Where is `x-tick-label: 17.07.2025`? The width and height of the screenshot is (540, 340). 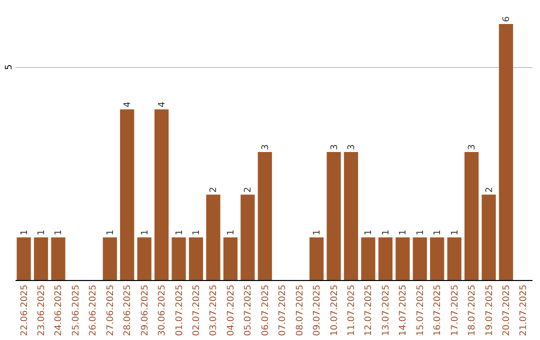
x-tick-label: 17.07.2025 is located at coordinates (455, 310).